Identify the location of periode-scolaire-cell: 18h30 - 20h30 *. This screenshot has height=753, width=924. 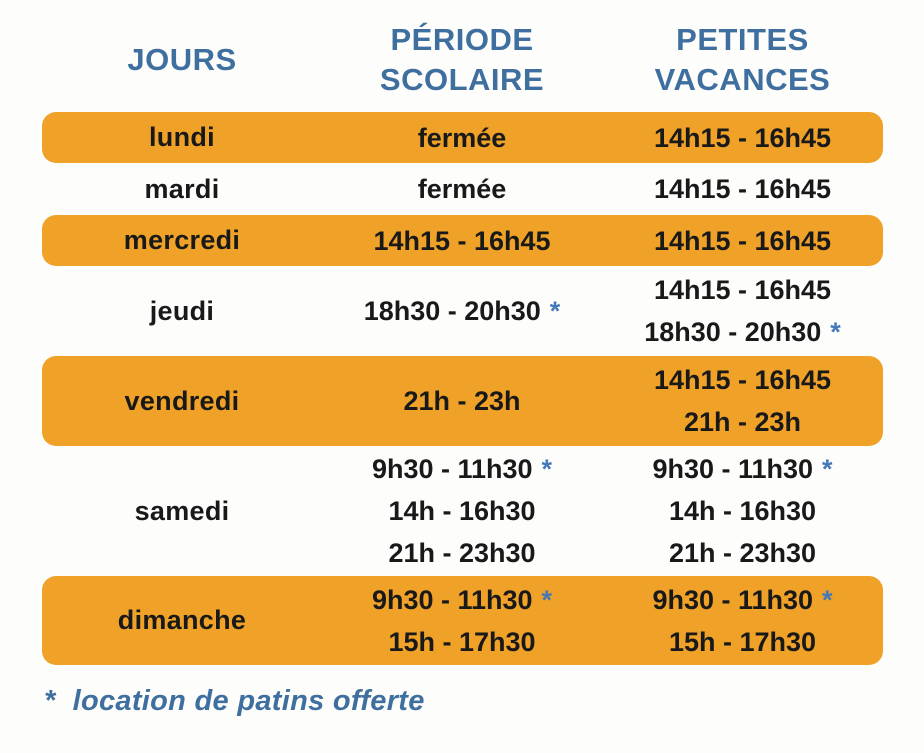
(462, 311).